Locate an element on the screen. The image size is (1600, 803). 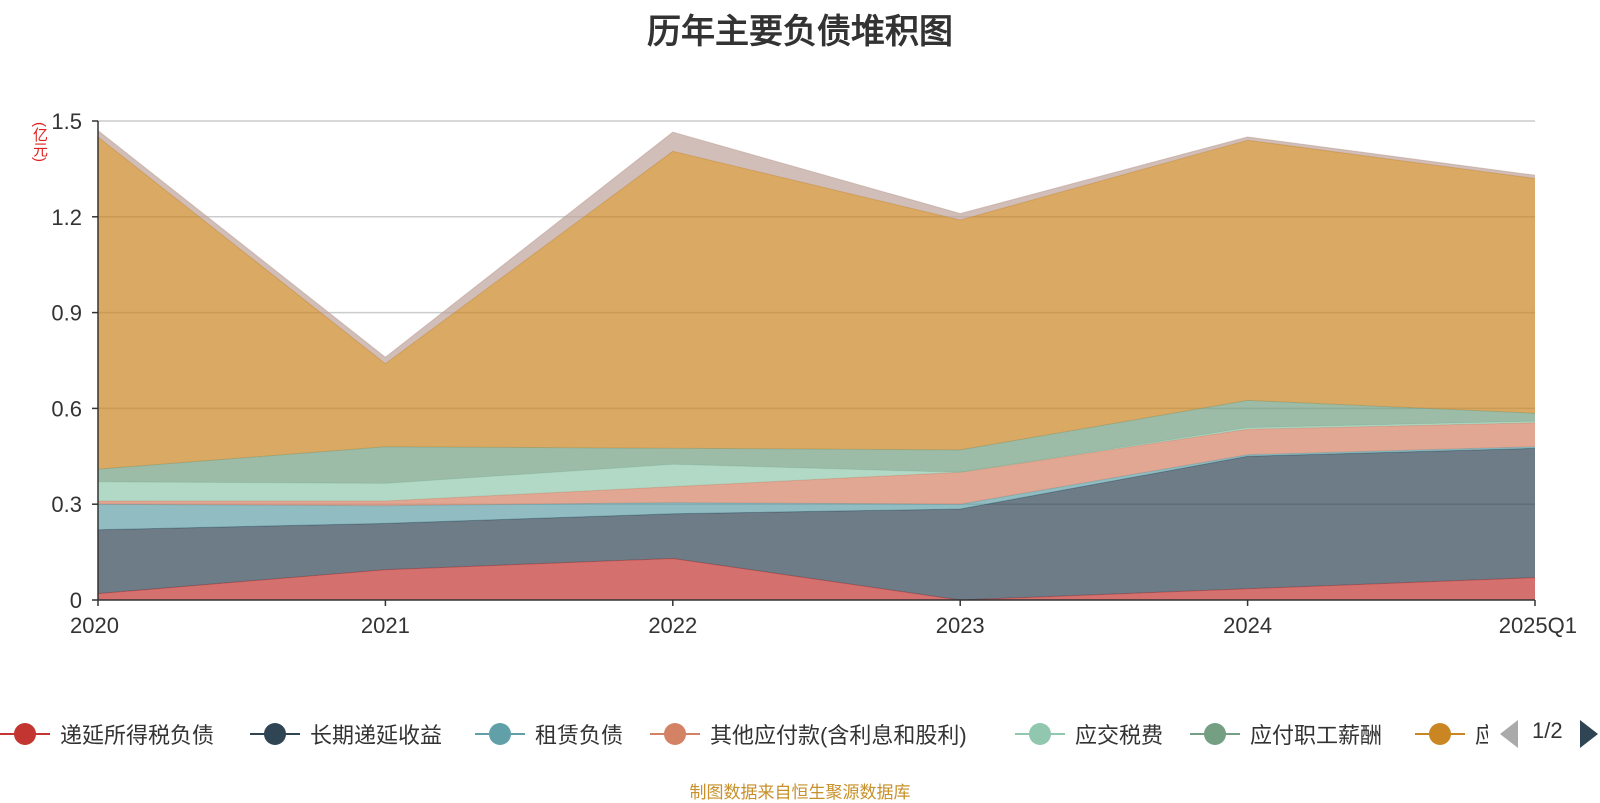
legend-page-indicator: 1/2 is located at coordinates (1547, 730).